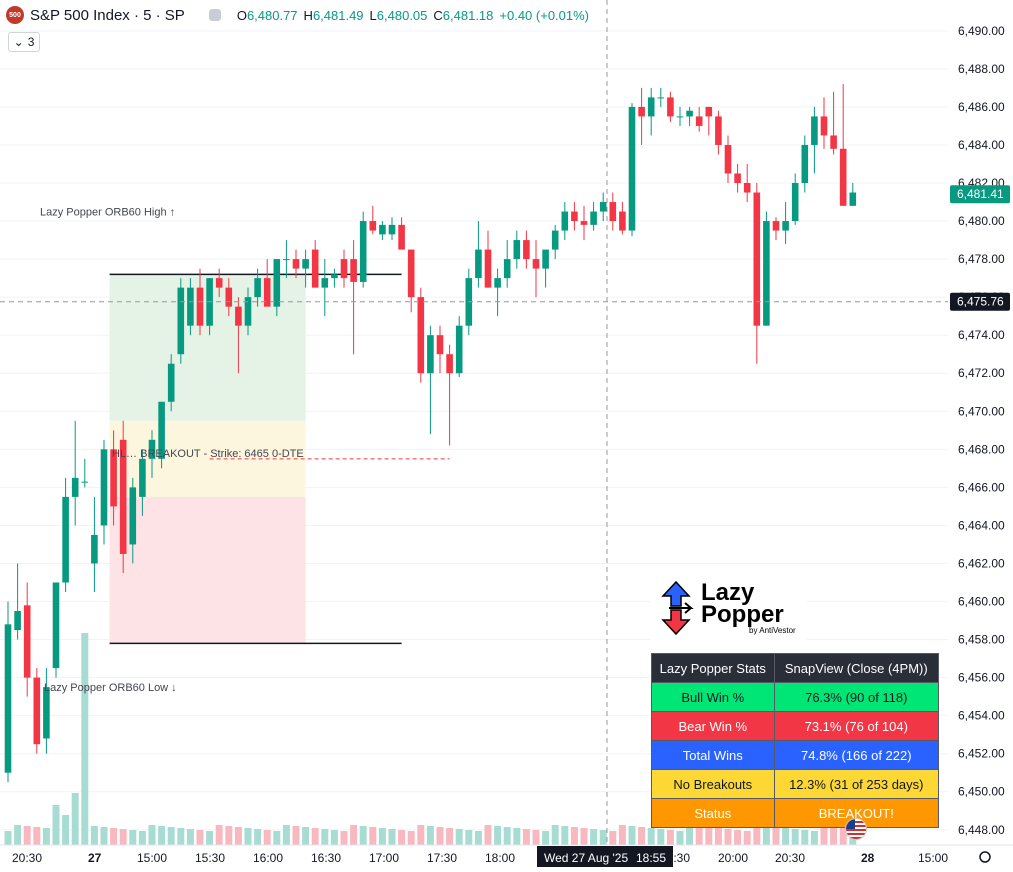 Image resolution: width=1013 pixels, height=872 pixels. Describe the element at coordinates (214, 15) in the screenshot. I see `market-status-icon` at that location.